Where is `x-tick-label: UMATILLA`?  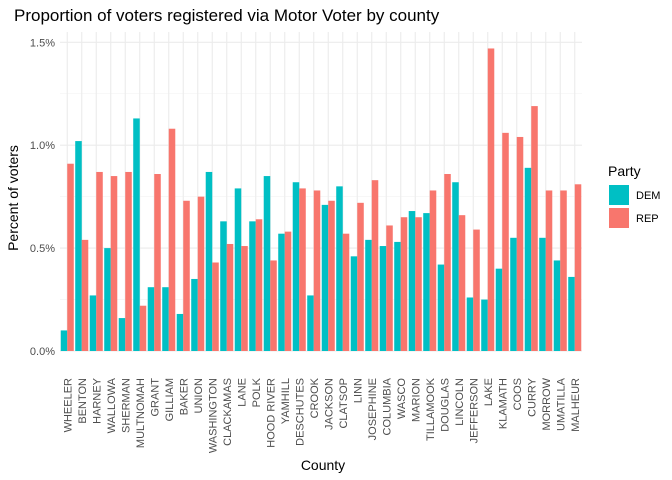 x-tick-label: UMATILLA is located at coordinates (561, 404).